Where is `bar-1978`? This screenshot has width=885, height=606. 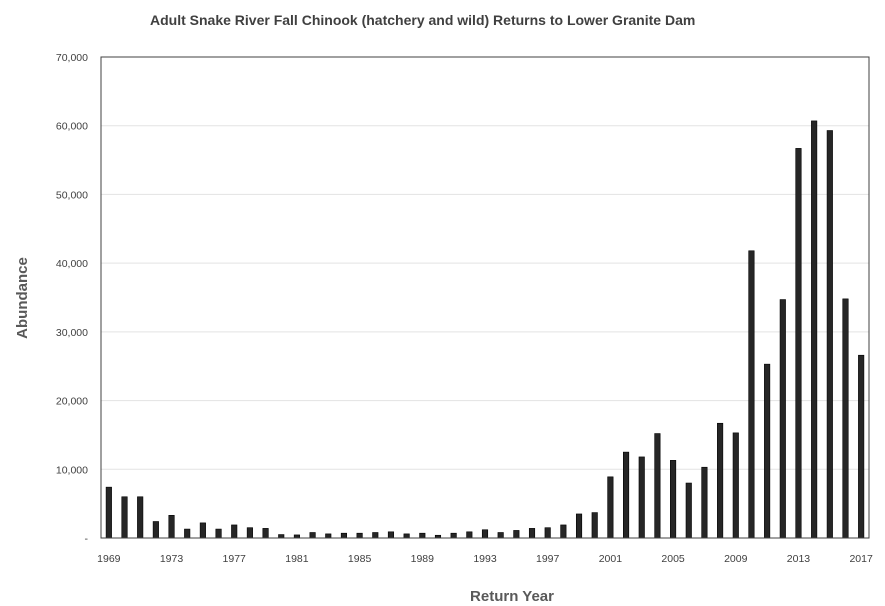
bar-1978 is located at coordinates (249, 533).